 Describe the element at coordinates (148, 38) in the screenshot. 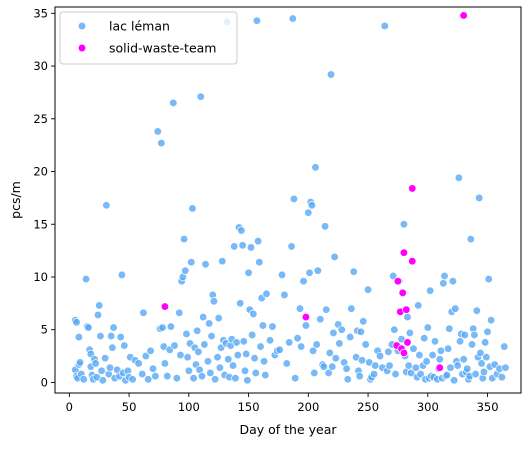

I see `legend: lac léman solid-waste-team` at that location.